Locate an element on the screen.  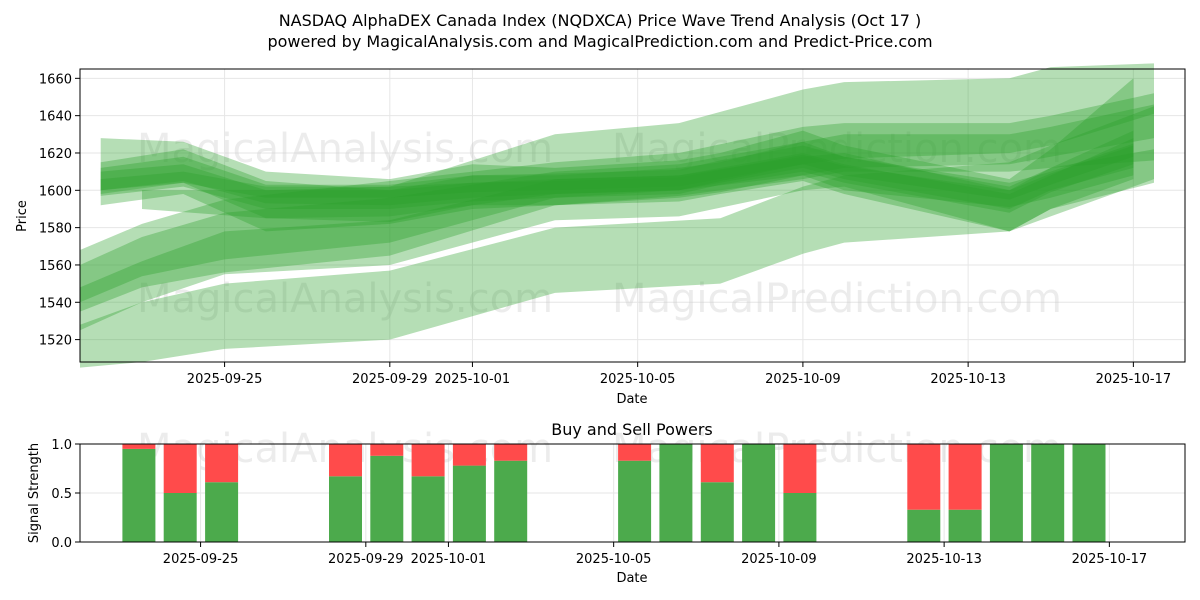
price-x-tick-label: 2025-10-05 is located at coordinates (638, 379).